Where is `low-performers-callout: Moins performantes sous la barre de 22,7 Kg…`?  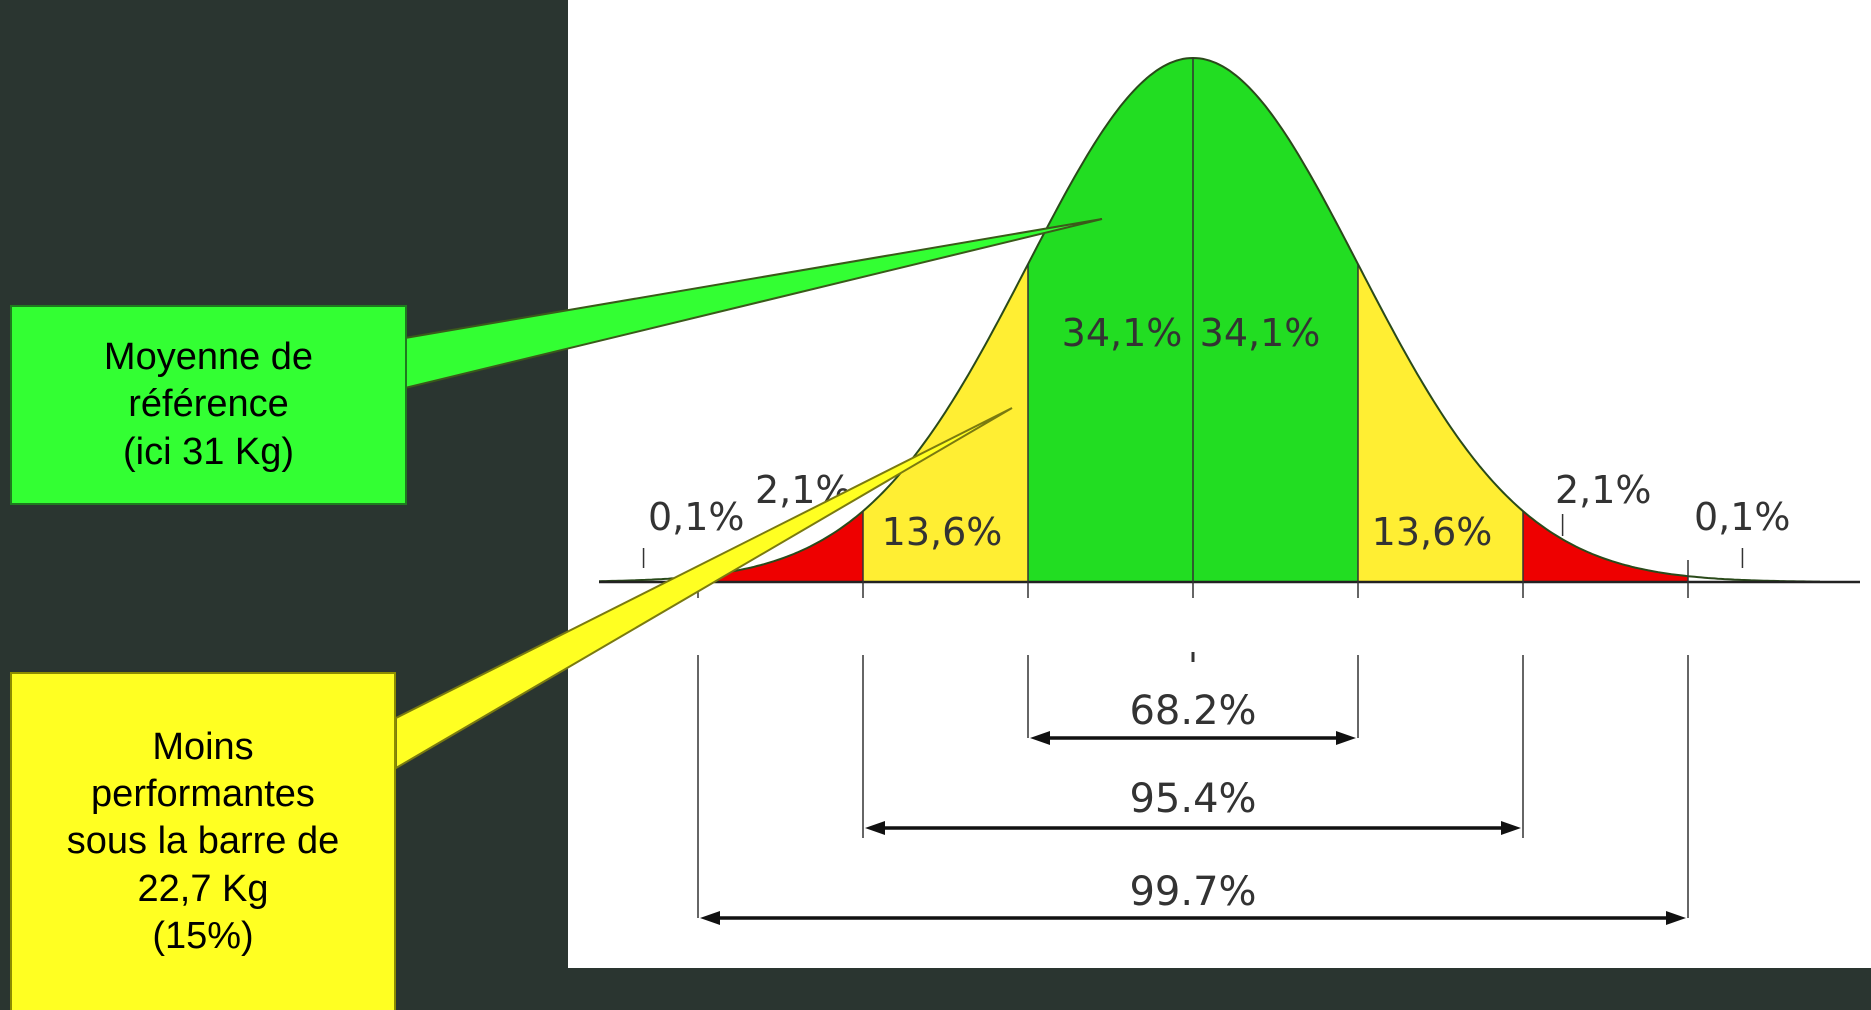
low-performers-callout: Moins performantes sous la barre de 22,7 Kg… is located at coordinates (203, 841).